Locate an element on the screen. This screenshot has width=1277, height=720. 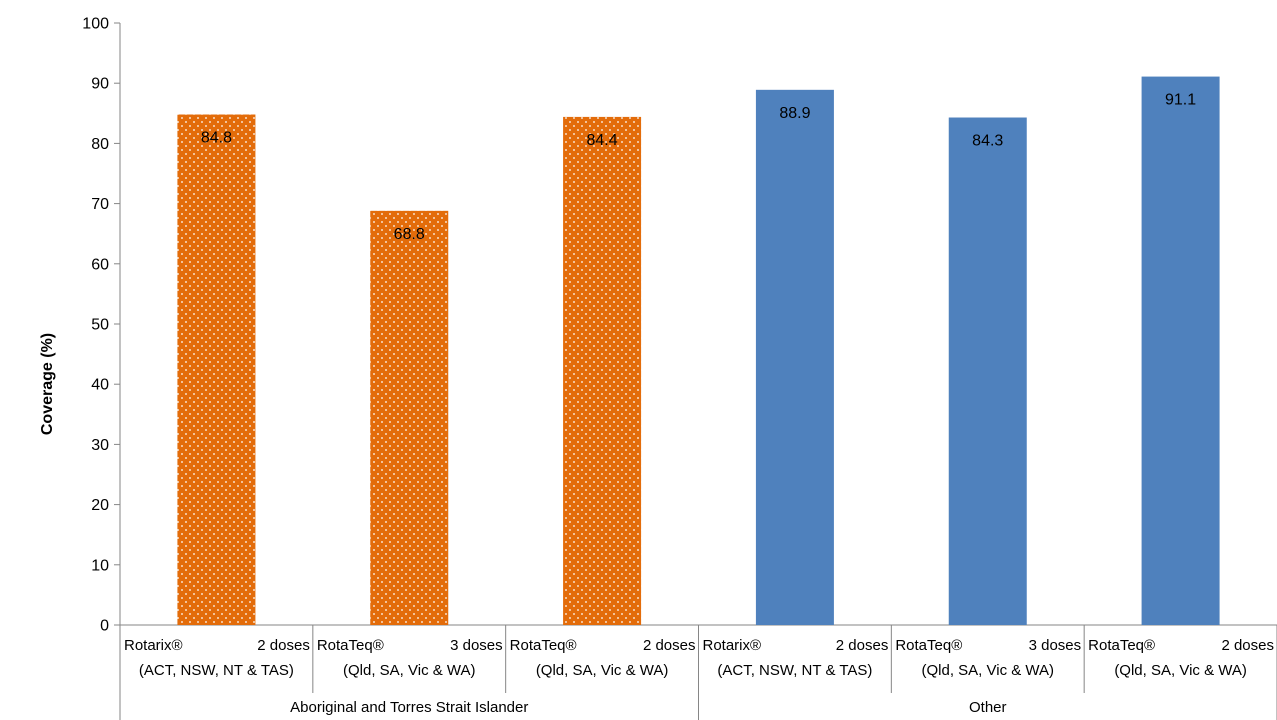
y-tick-label: 40 is located at coordinates (100, 385).